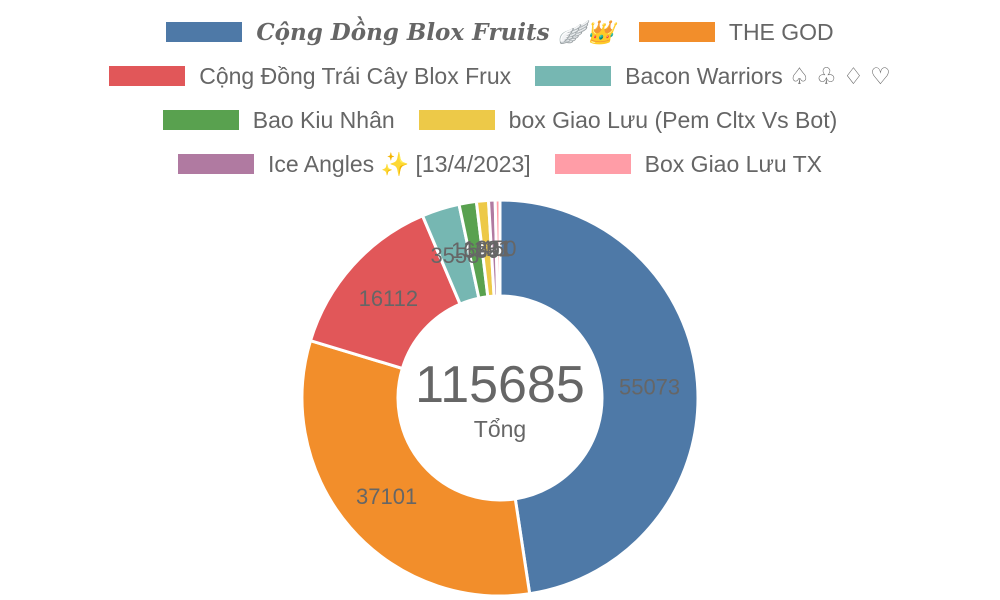 The height and width of the screenshot is (600, 1000). I want to click on slice-value-label: 1639, so click(475, 250).